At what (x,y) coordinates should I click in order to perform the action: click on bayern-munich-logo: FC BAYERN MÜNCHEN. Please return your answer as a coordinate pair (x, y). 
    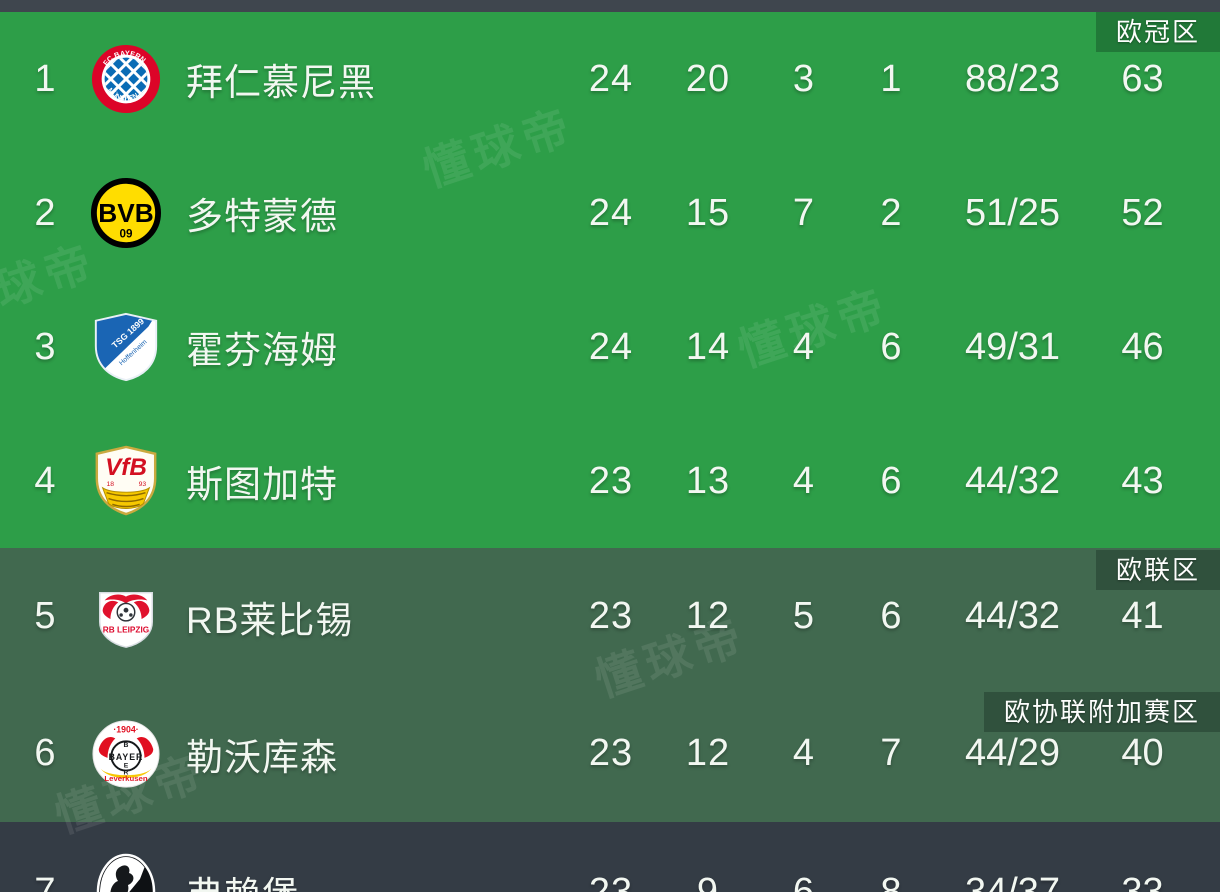
    Looking at the image, I should click on (126, 79).